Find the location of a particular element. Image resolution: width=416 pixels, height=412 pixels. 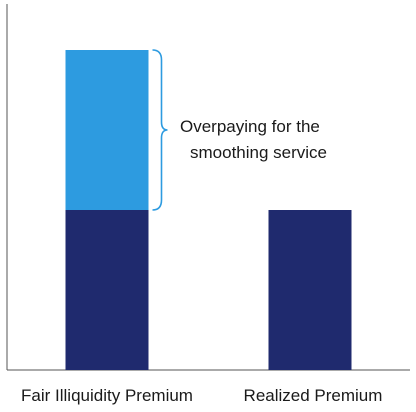

category-label-realized-premium: Realized Premium is located at coordinates (313, 395).